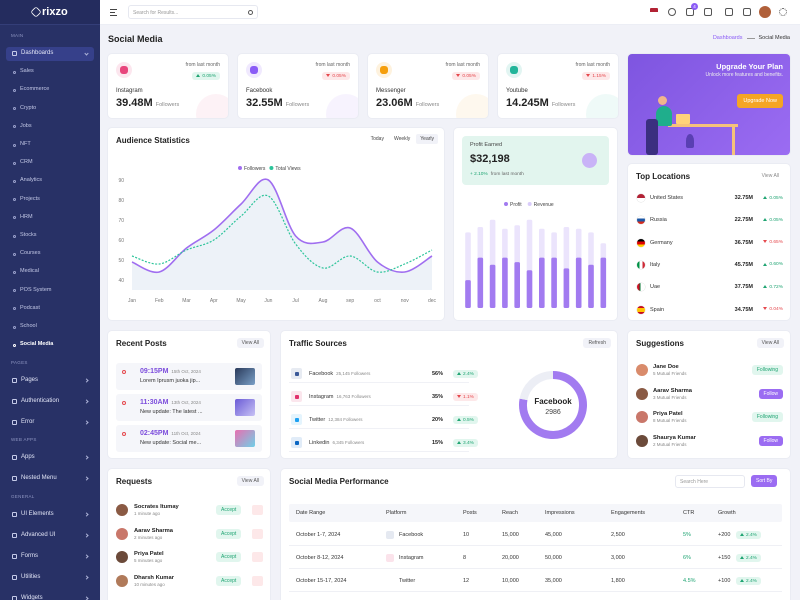 The width and height of the screenshot is (800, 600). Describe the element at coordinates (390, 534) in the screenshot. I see `platform-icon` at that location.